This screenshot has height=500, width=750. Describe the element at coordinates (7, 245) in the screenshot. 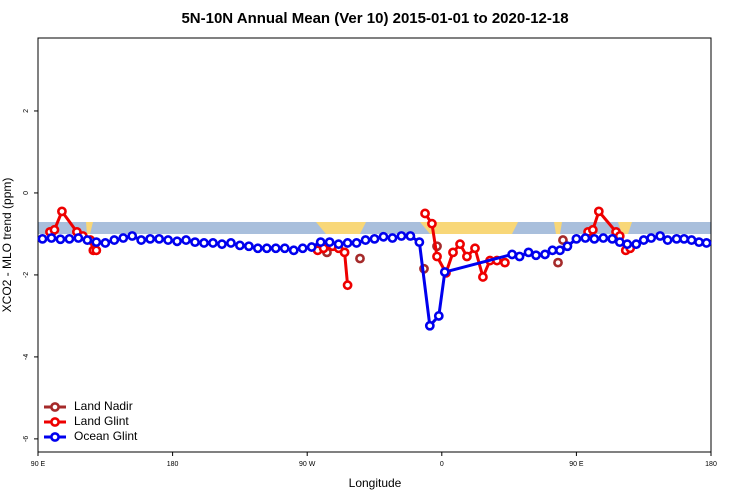

I see `y-axis-label: XCO2 - MLO trend (ppm)` at that location.